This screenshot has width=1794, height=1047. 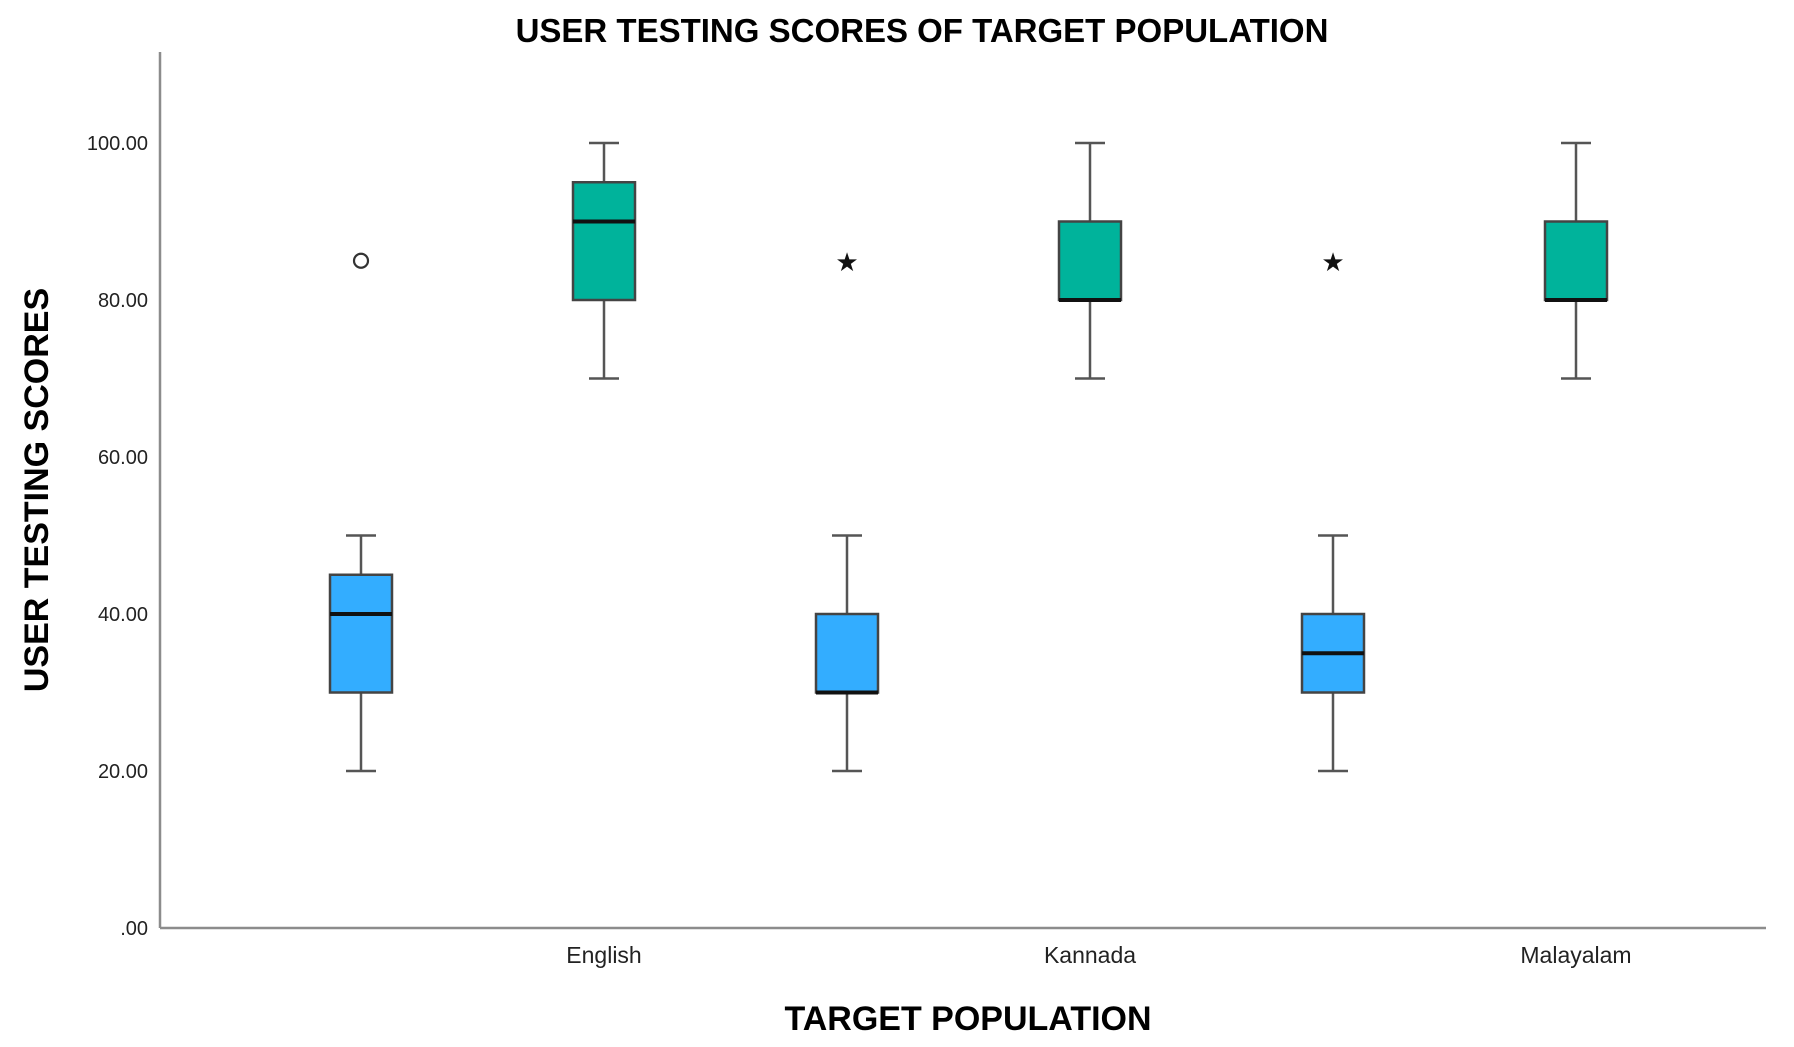 I want to click on category-label: Kannada, so click(x=1090, y=955).